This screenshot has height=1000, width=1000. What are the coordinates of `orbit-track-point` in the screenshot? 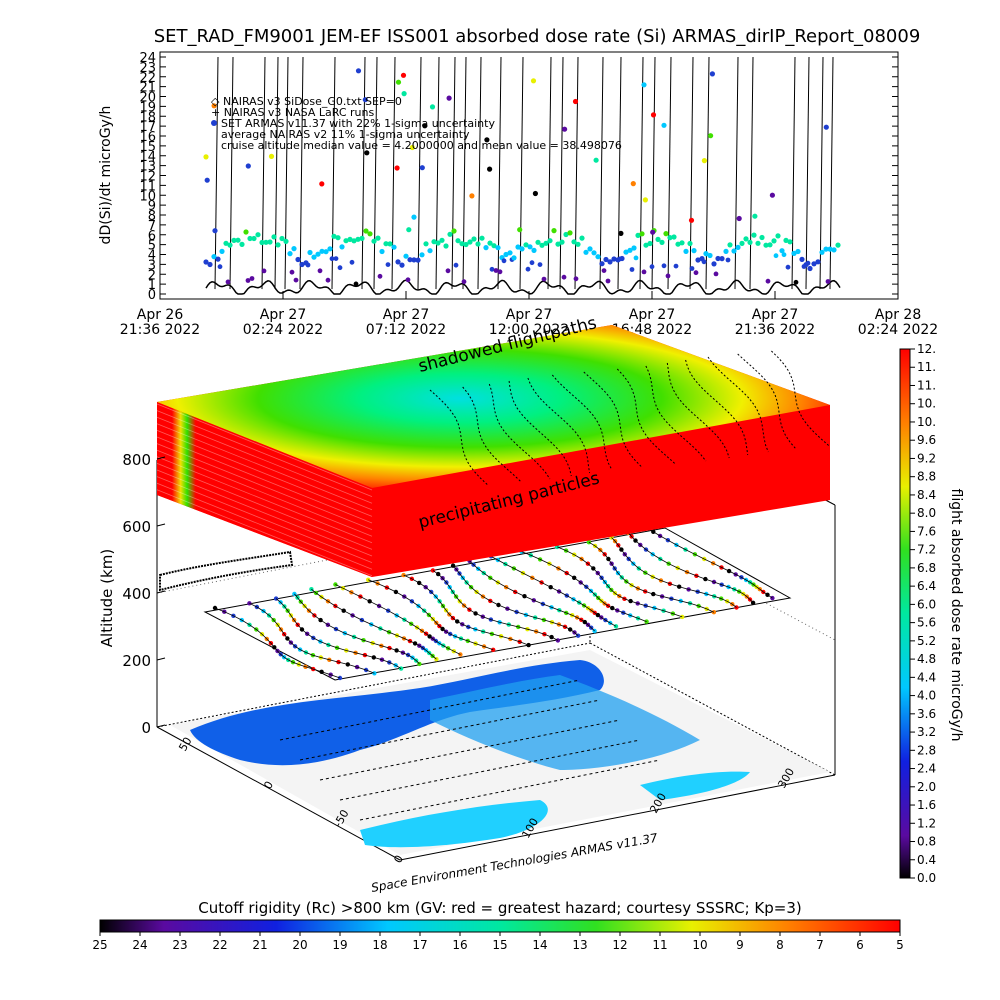 It's located at (403, 575).